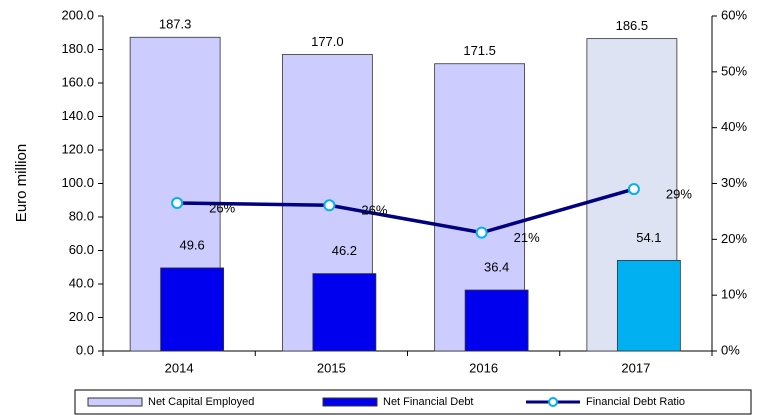 The image size is (763, 415). What do you see at coordinates (406, 211) in the screenshot?
I see `line` at bounding box center [406, 211].